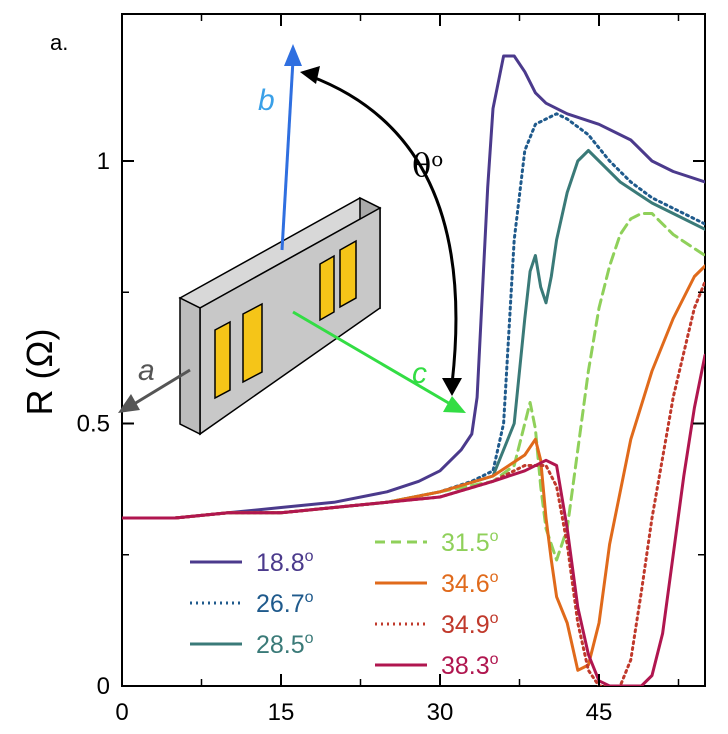 The height and width of the screenshot is (734, 728). I want to click on b-axis-arrow, so click(287, 155).